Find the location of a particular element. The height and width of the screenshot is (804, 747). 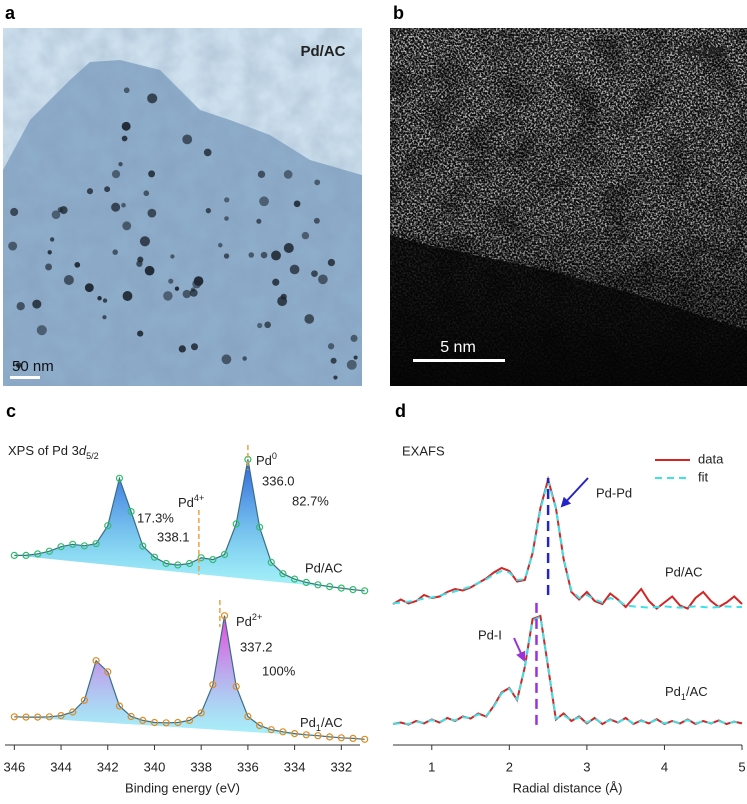

bond-arrow is located at coordinates (574, 492).